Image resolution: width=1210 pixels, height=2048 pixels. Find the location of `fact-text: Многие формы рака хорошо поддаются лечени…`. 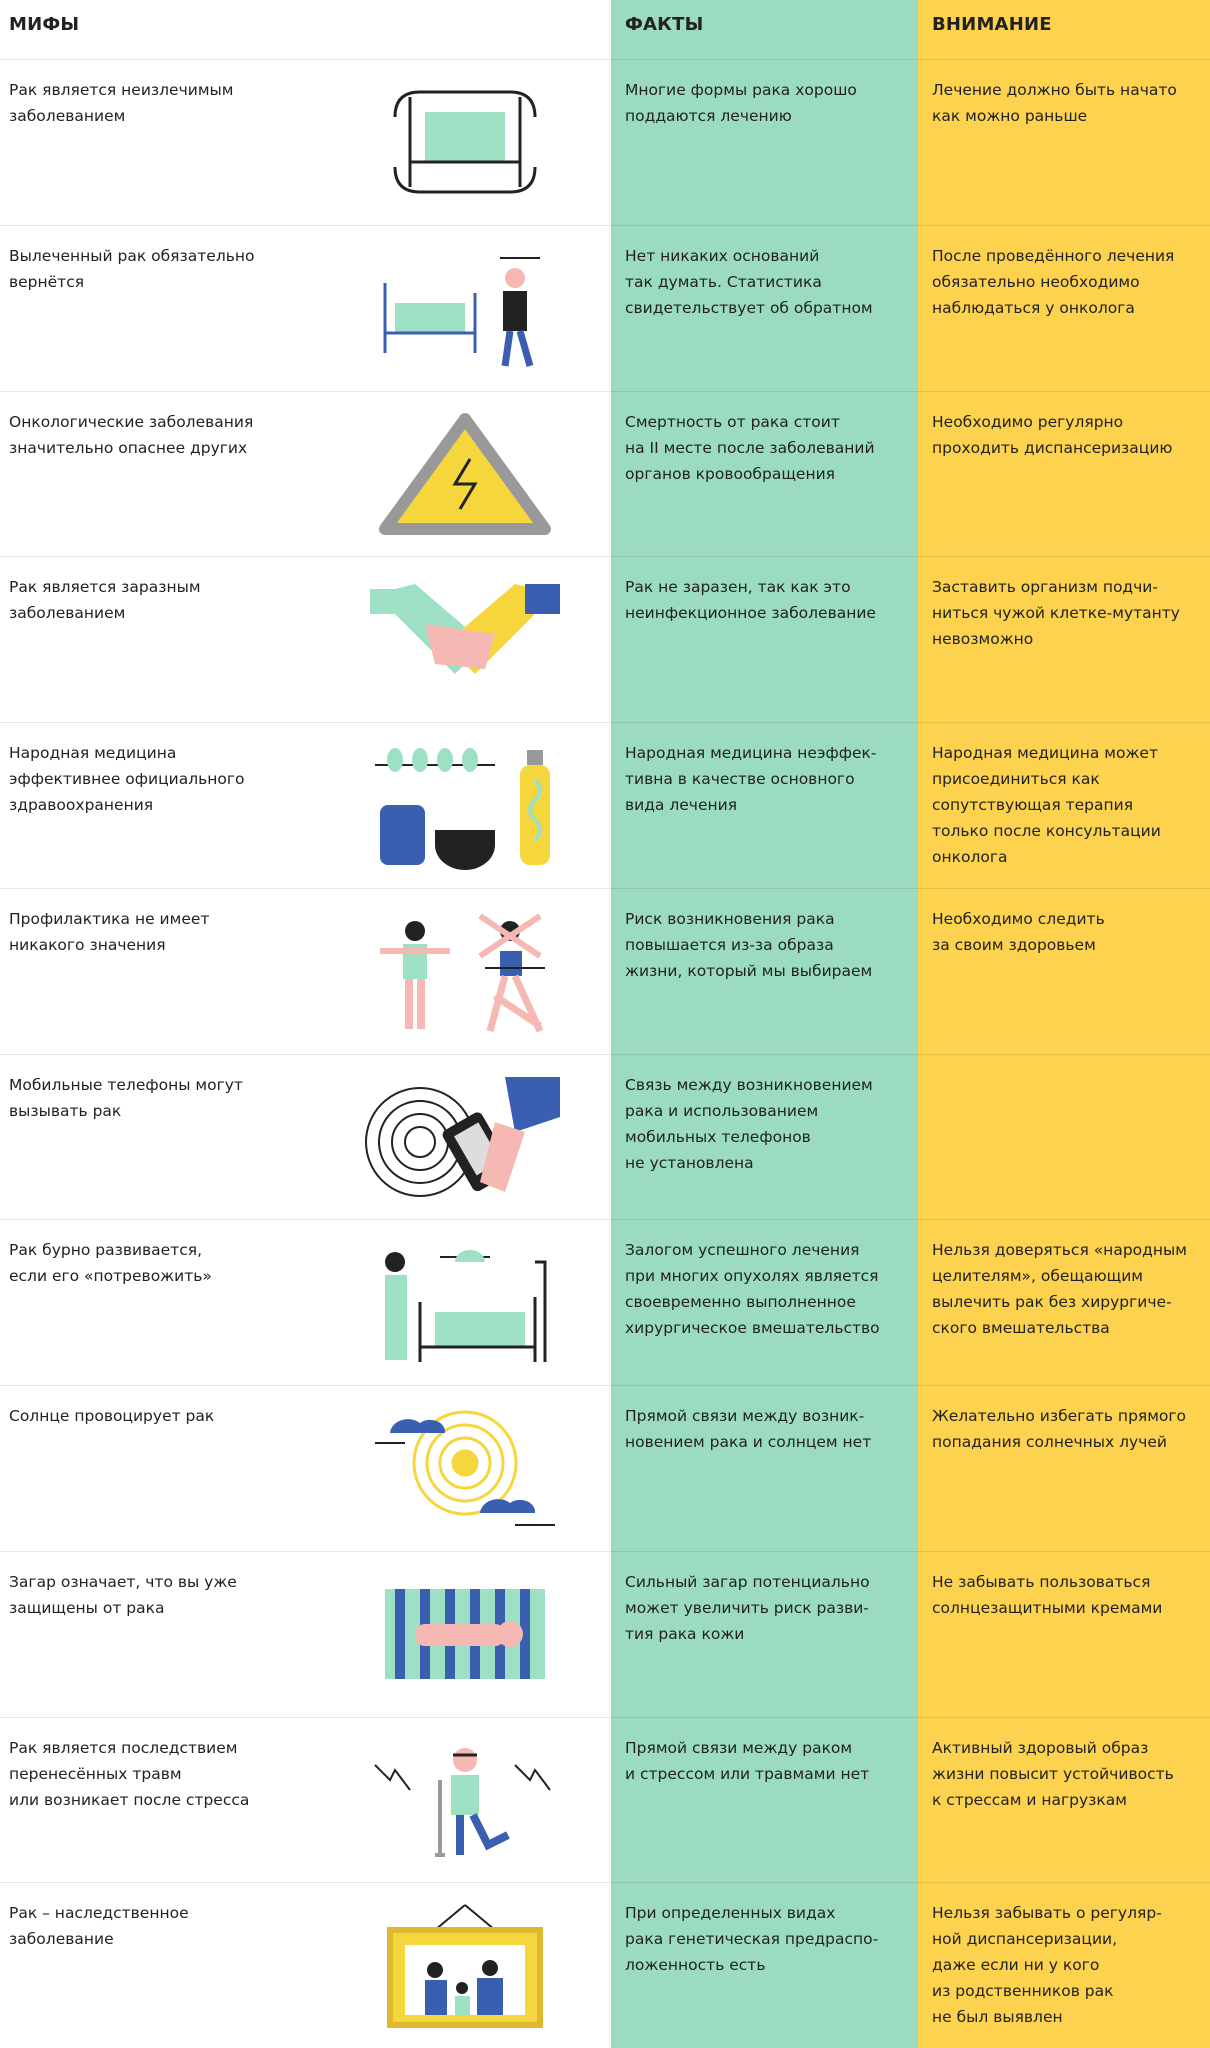

fact-text: Многие формы рака хорошо поддаются лечени… is located at coordinates (741, 103).